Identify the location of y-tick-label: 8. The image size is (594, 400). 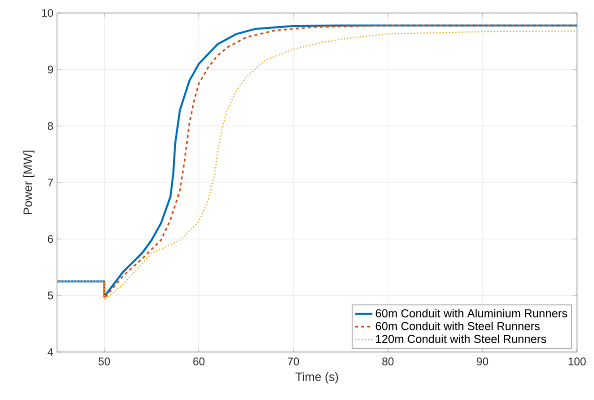
(50, 126).